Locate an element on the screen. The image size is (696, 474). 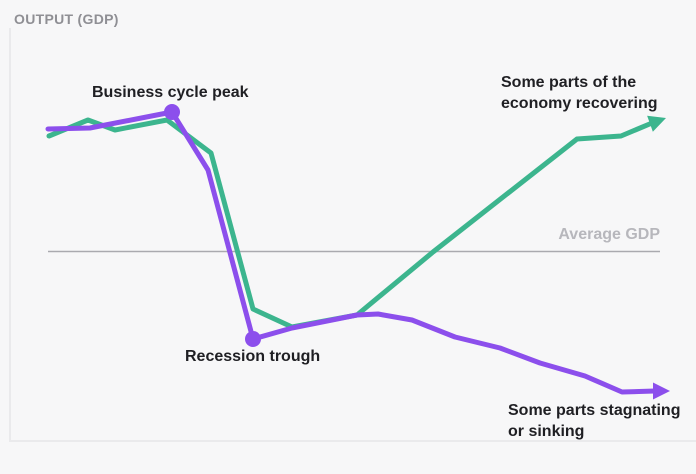
average-gdp-label: Average GDP is located at coordinates (609, 234).